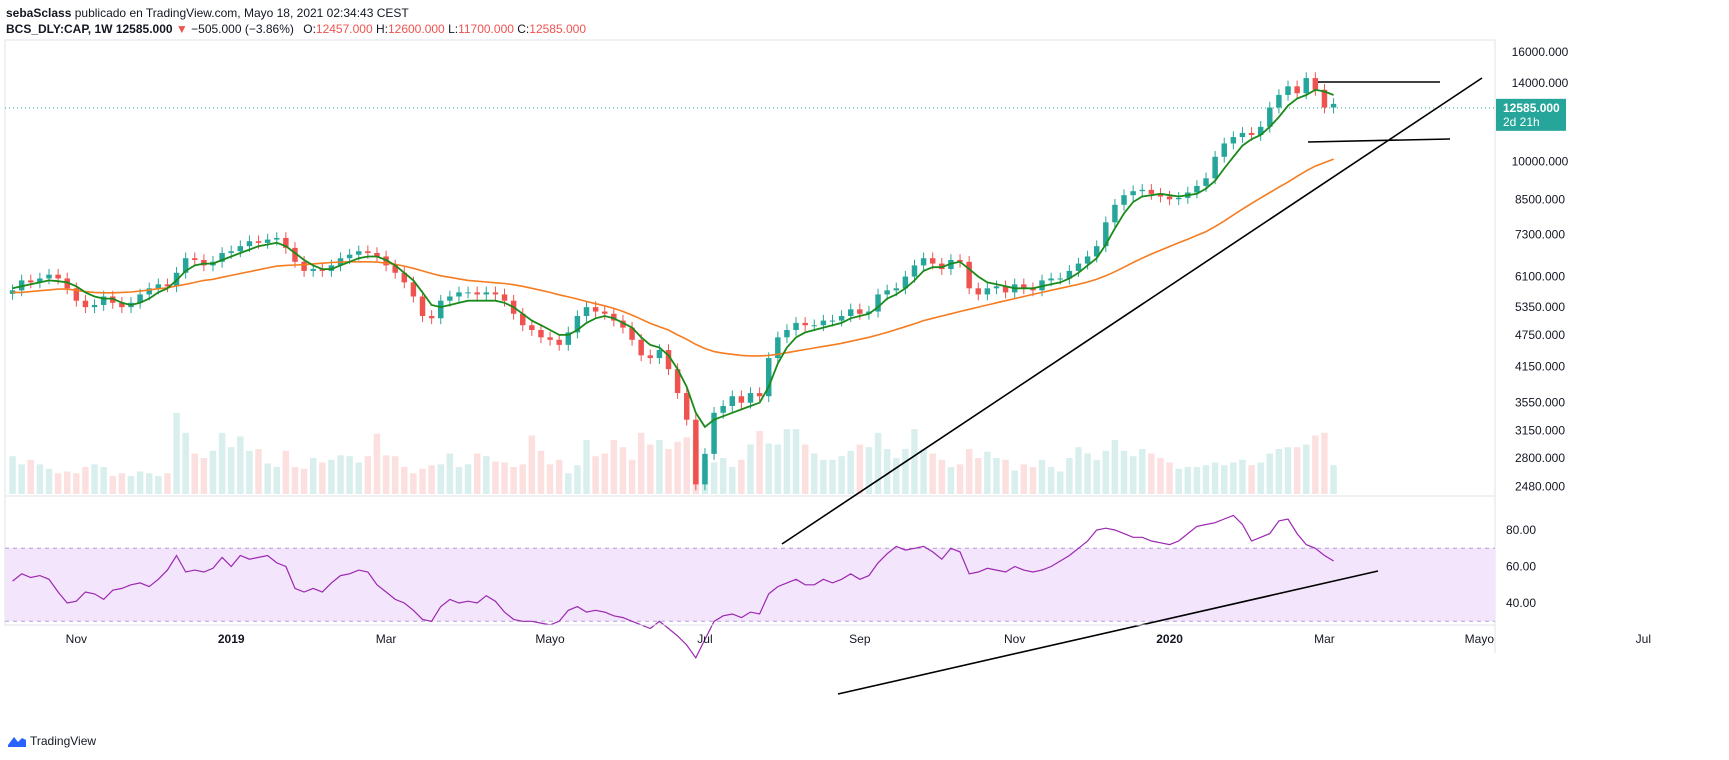 The image size is (1729, 760). Describe the element at coordinates (673, 586) in the screenshot. I see `rsi-line` at that location.